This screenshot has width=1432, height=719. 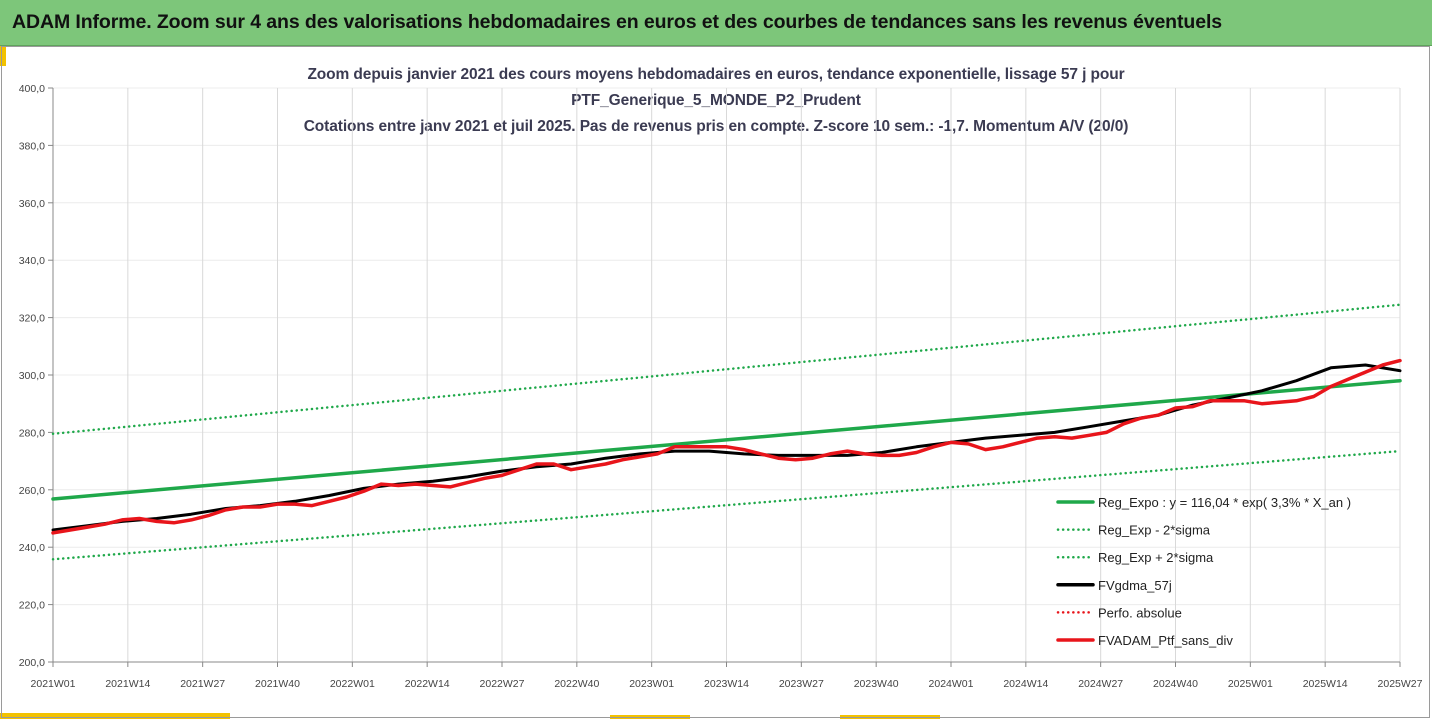 I want to click on y-tick-label: 360,0, so click(x=32, y=204).